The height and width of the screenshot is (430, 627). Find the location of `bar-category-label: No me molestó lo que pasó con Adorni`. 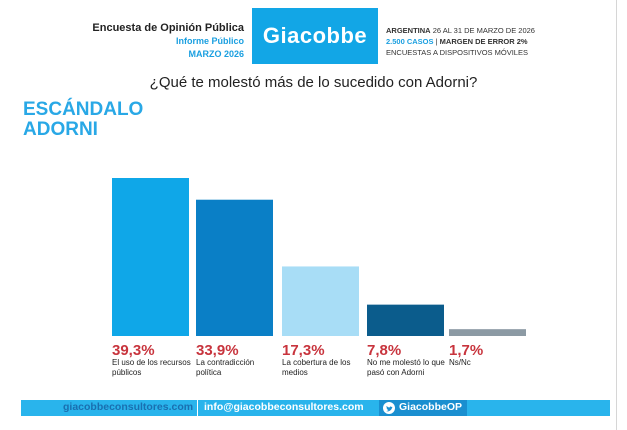

bar-category-label: No me molestó lo que pasó con Adorni is located at coordinates (406, 367).